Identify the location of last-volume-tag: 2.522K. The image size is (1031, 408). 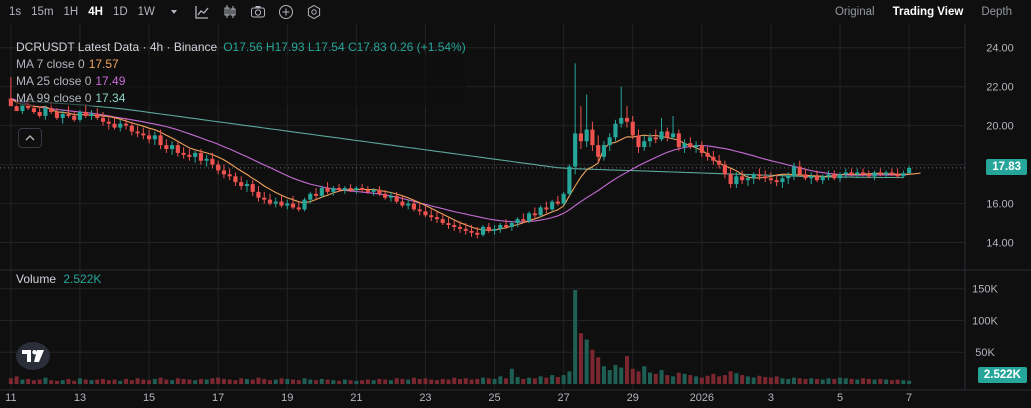
(1002, 375).